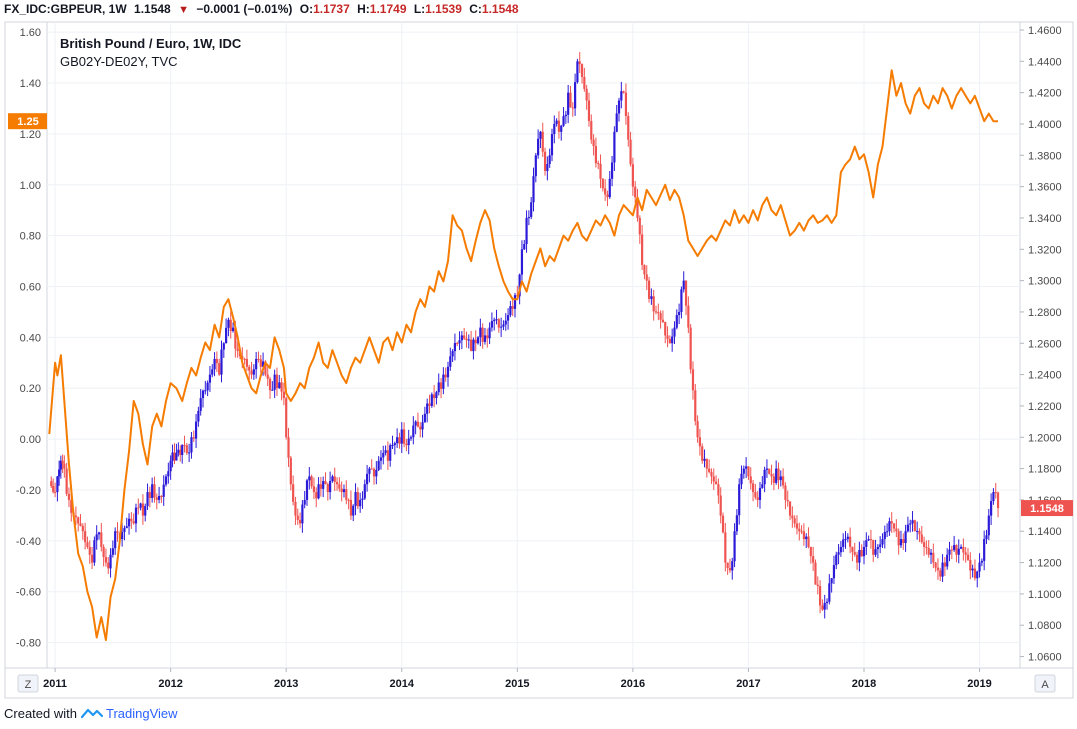 The height and width of the screenshot is (729, 1077). I want to click on right-tick-label: 1.0800, so click(1045, 626).